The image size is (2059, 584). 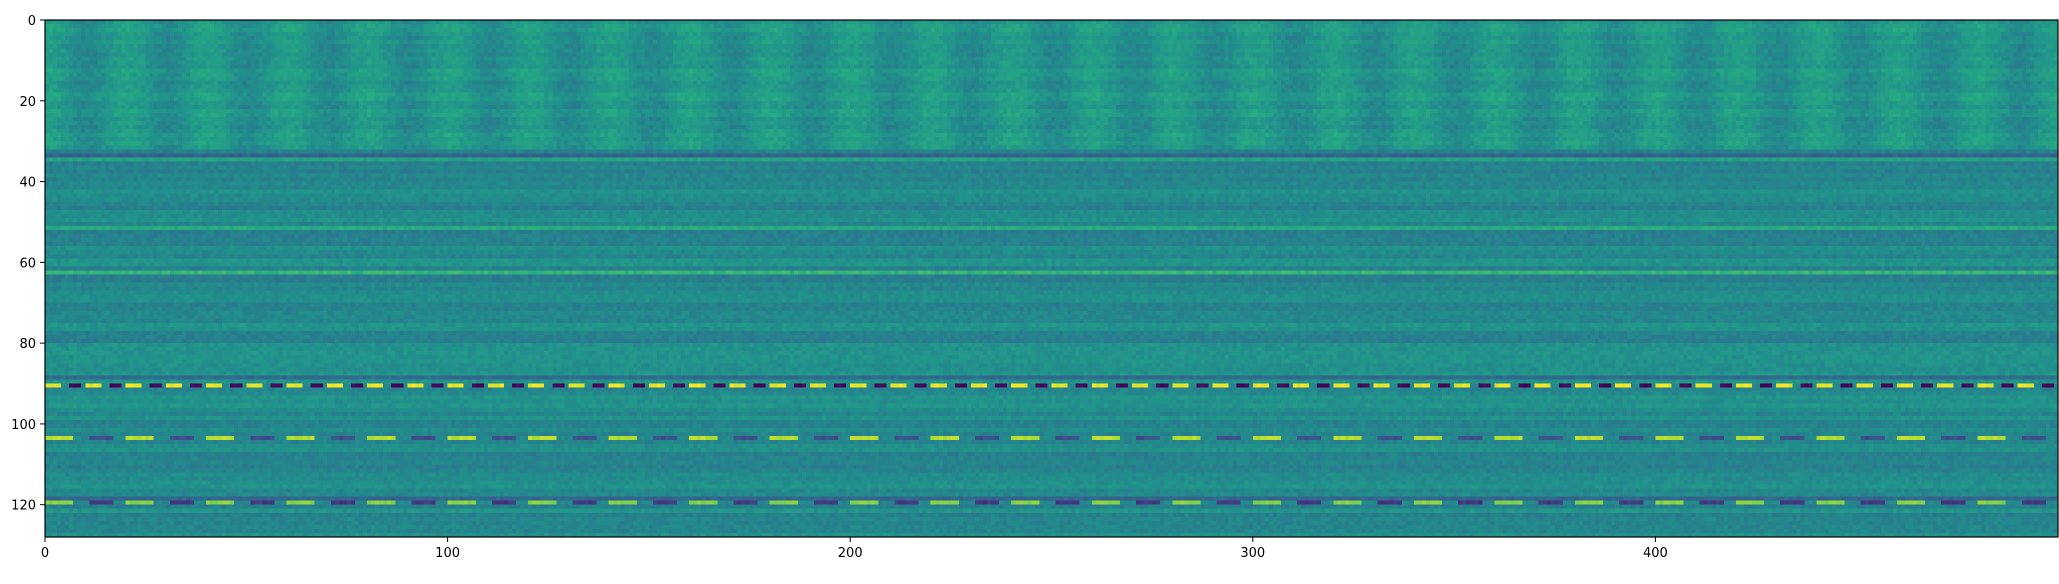 I want to click on x-axis: 0 100 200 300 400, so click(x=854, y=549).